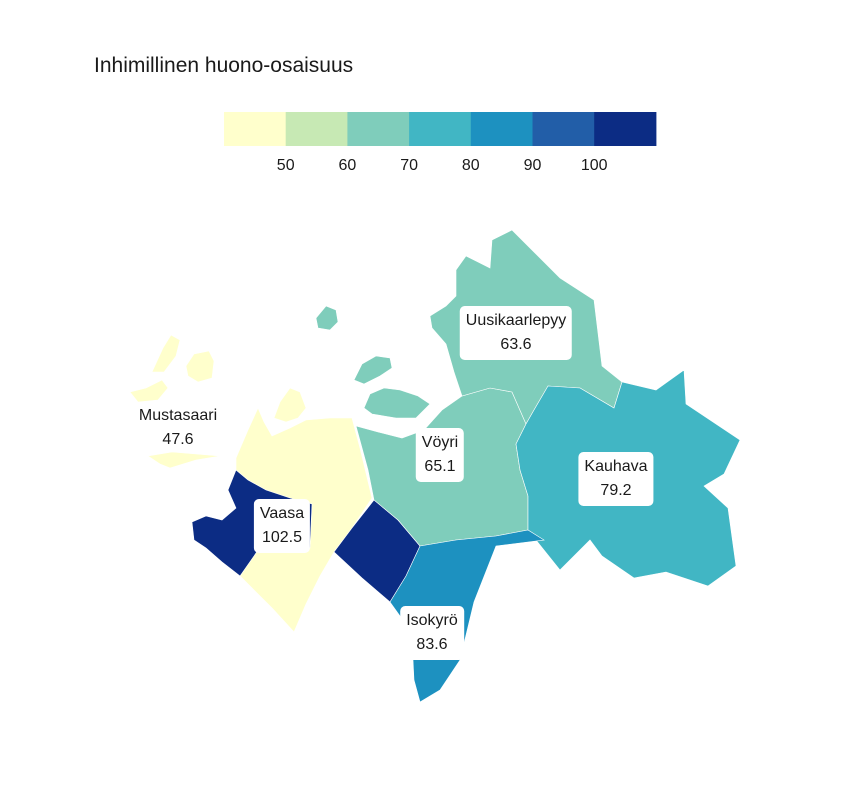 The width and height of the screenshot is (864, 792). Describe the element at coordinates (282, 526) in the screenshot. I see `label-vaasa: Vaasa 102.5` at that location.